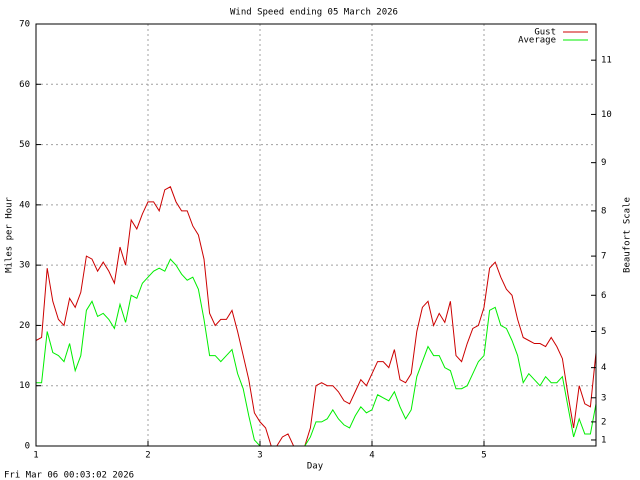 The height and width of the screenshot is (480, 640). I want to click on y-tick-label: 40, so click(24, 205).